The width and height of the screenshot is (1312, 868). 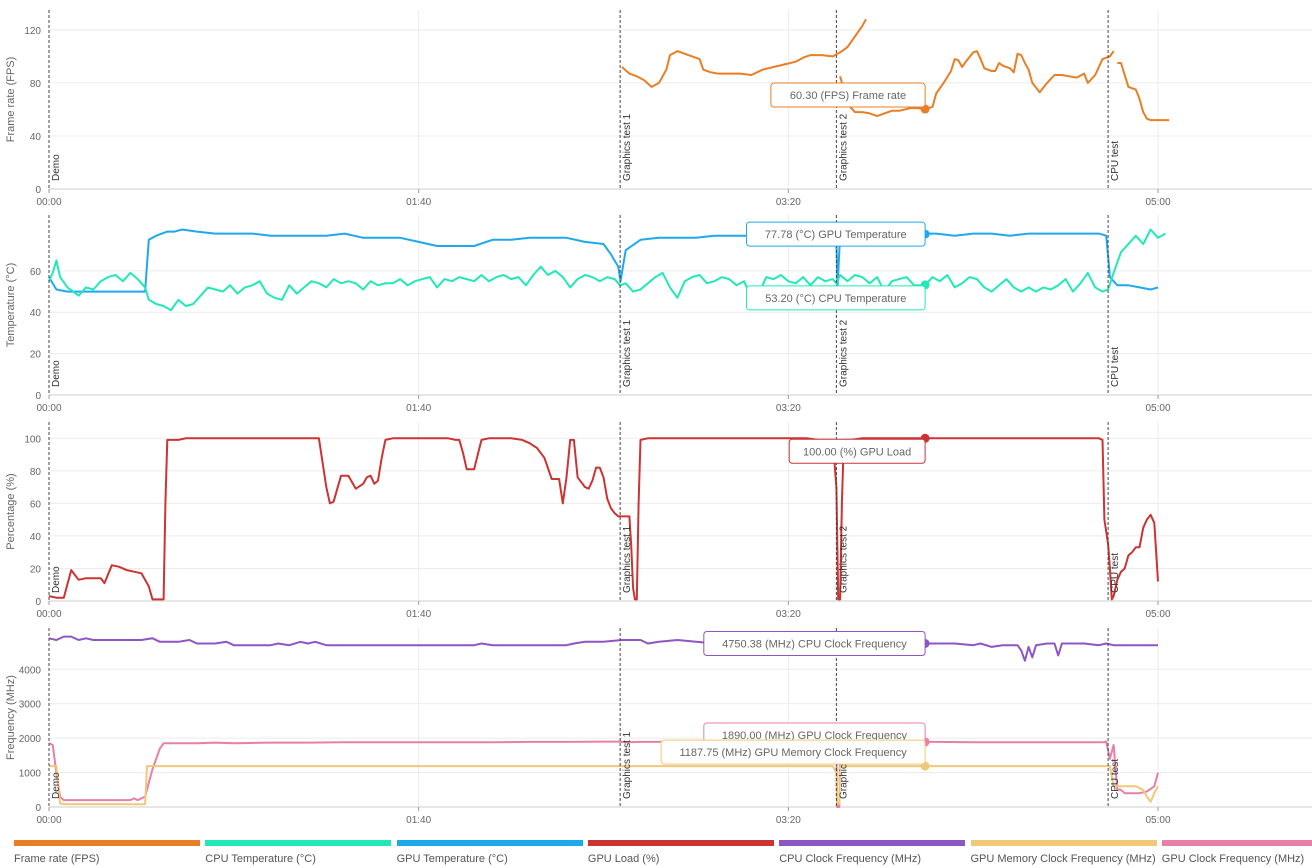 What do you see at coordinates (11, 511) in the screenshot?
I see `y-axis-label: Percentage (%)` at bounding box center [11, 511].